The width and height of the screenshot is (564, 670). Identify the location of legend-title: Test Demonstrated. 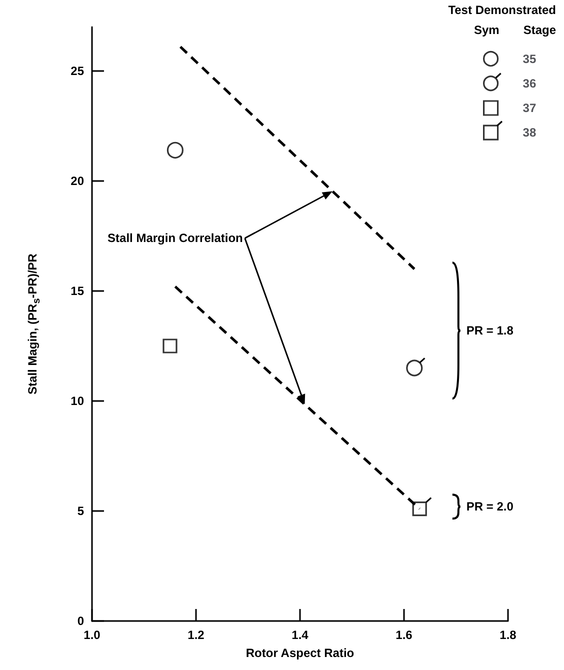
(502, 10).